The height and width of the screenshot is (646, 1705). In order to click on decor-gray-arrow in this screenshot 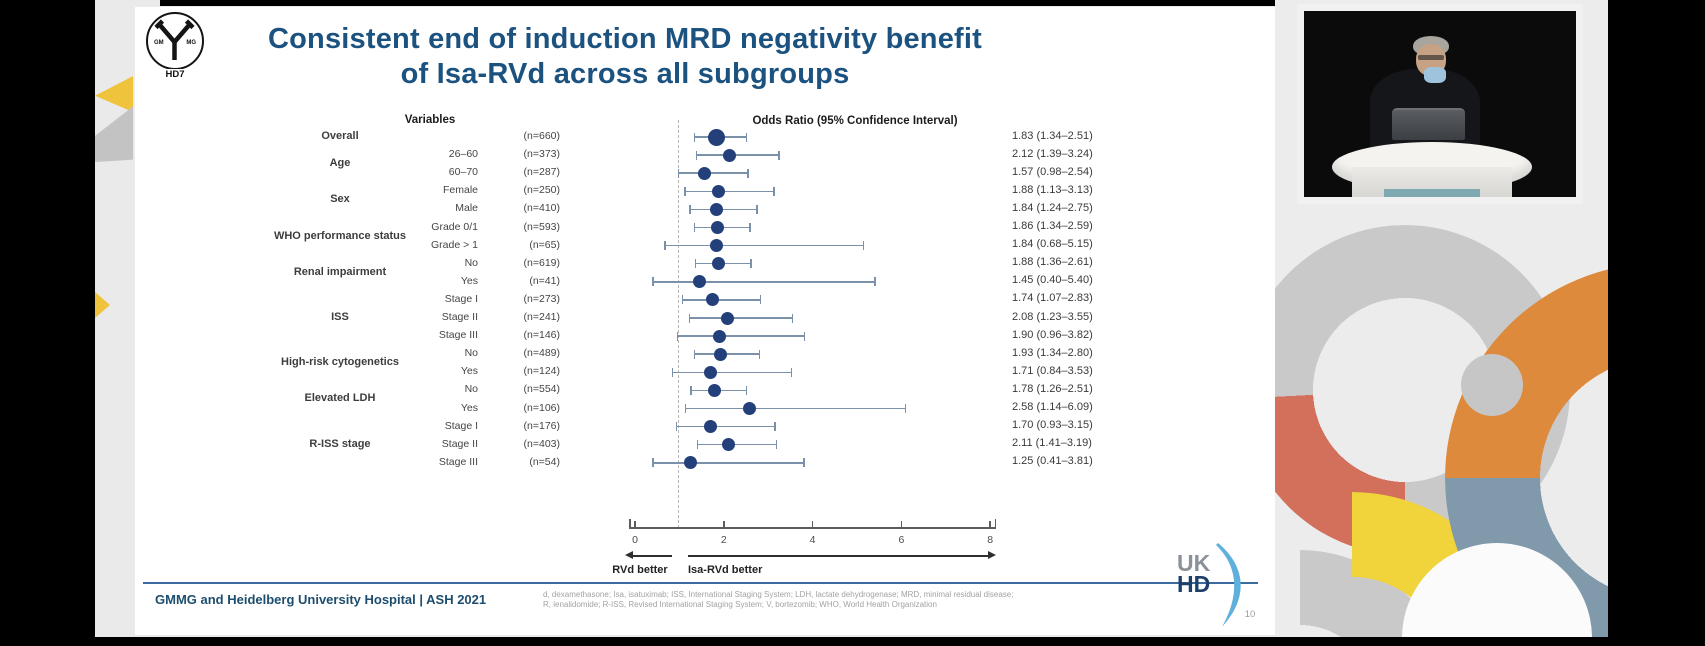, I will do `click(114, 134)`.